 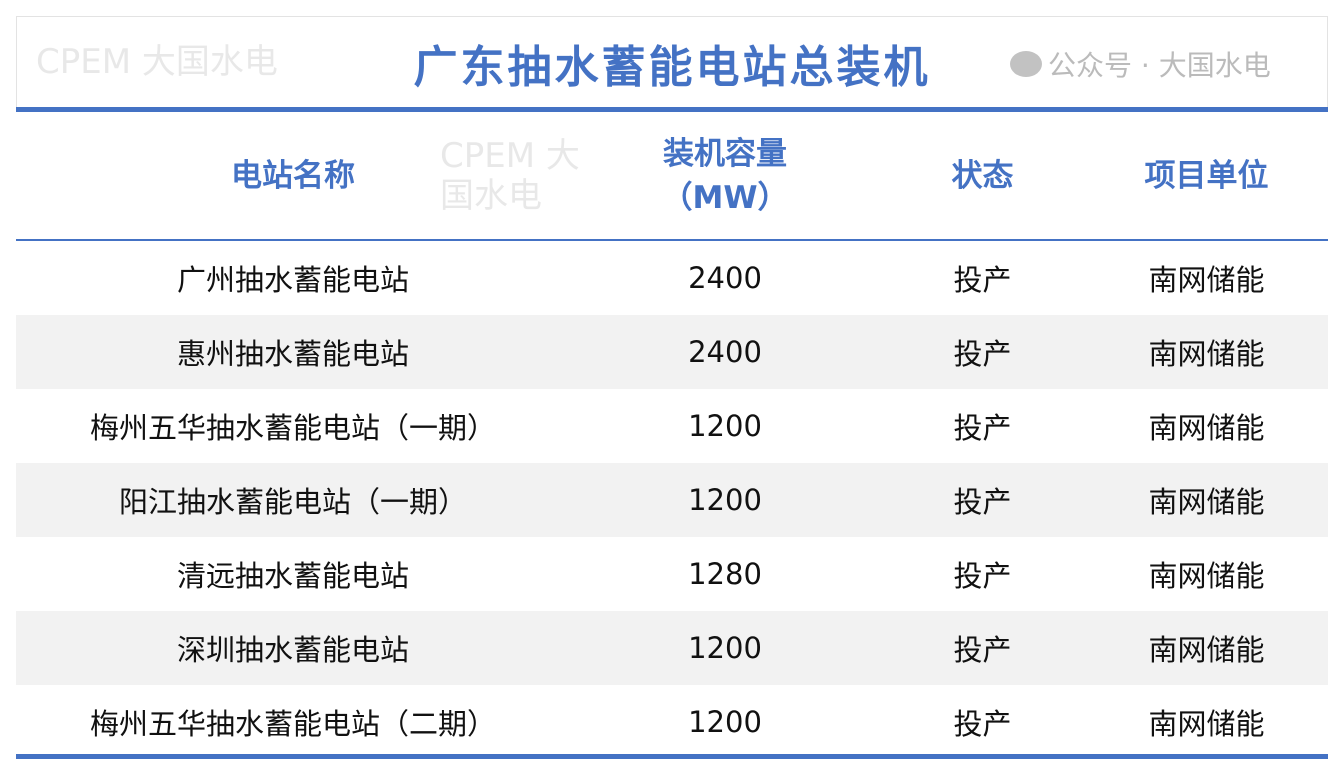 I want to click on brand-watermark-text: 公众号 · 大国水电, so click(x=1159, y=65).